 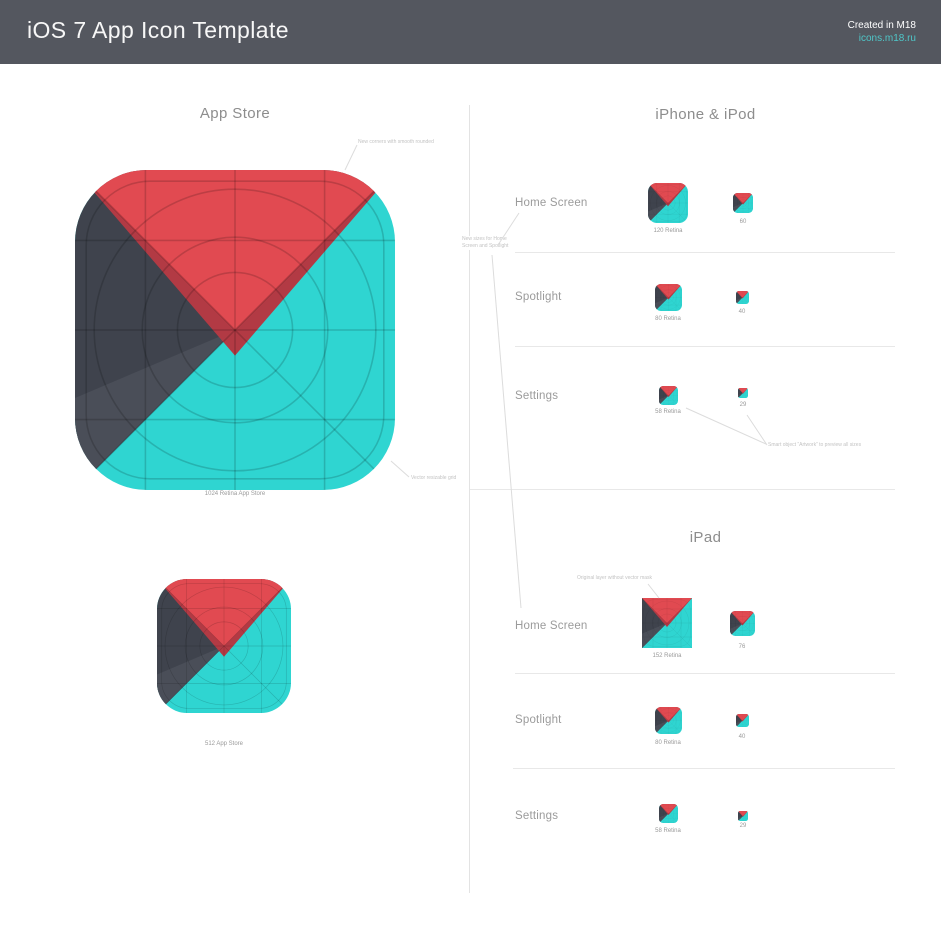 What do you see at coordinates (668, 831) in the screenshot?
I see `caption-ipad-58-retina: 58 Retina` at bounding box center [668, 831].